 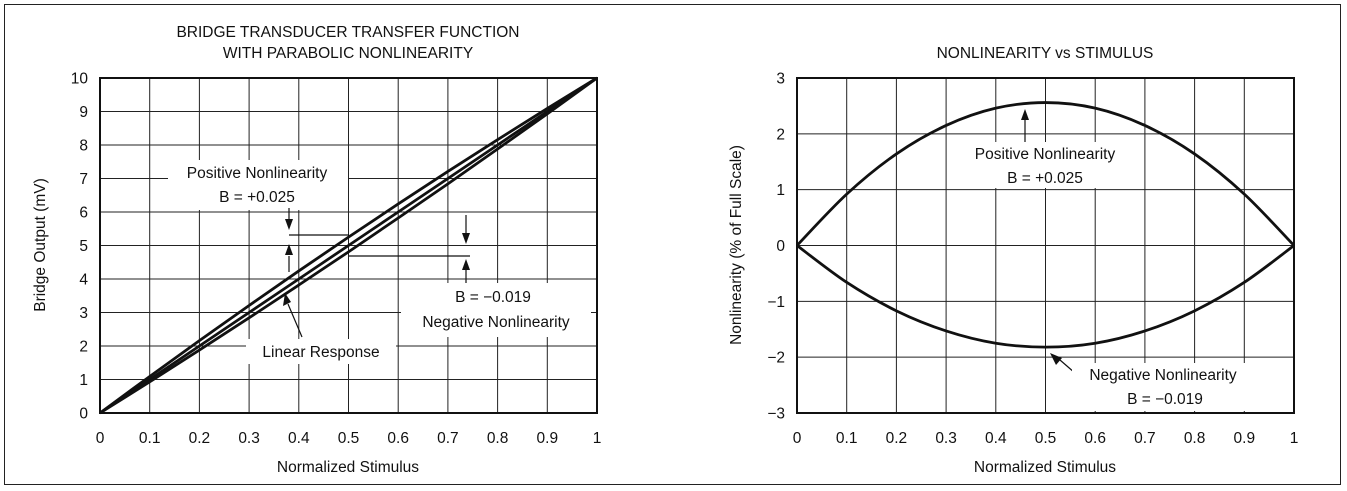 What do you see at coordinates (349, 438) in the screenshot?
I see `left-x-tick-label: 0.5` at bounding box center [349, 438].